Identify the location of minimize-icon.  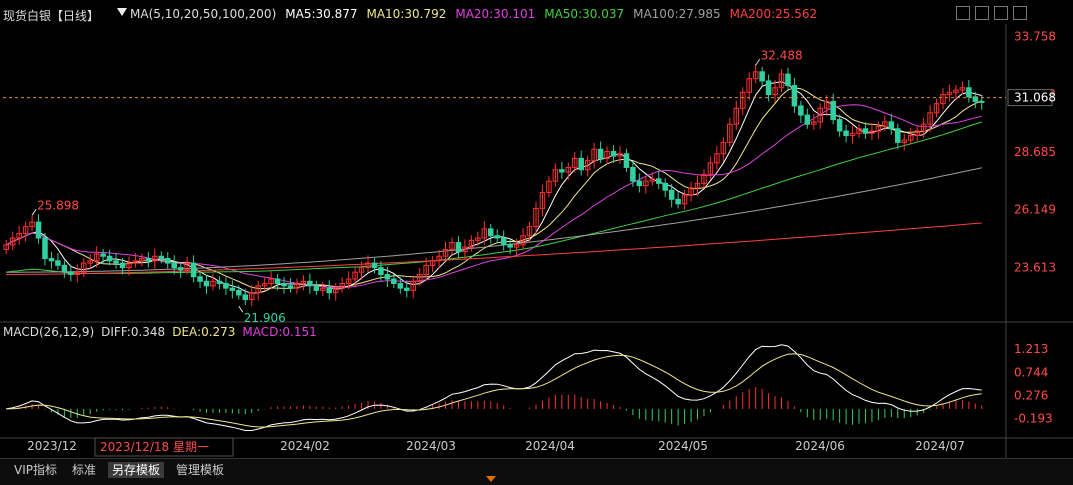
(982, 13).